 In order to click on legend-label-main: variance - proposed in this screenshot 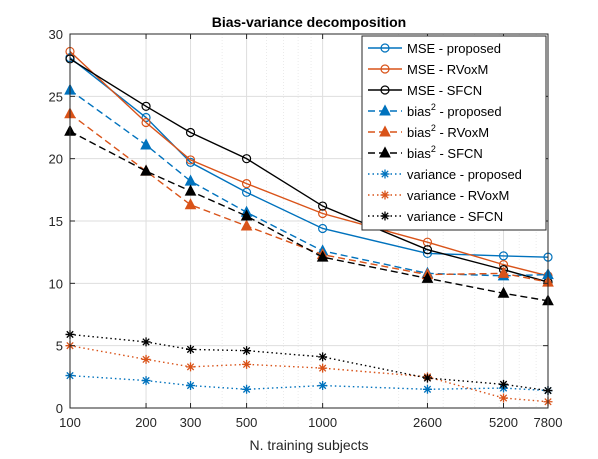, I will do `click(464, 174)`.